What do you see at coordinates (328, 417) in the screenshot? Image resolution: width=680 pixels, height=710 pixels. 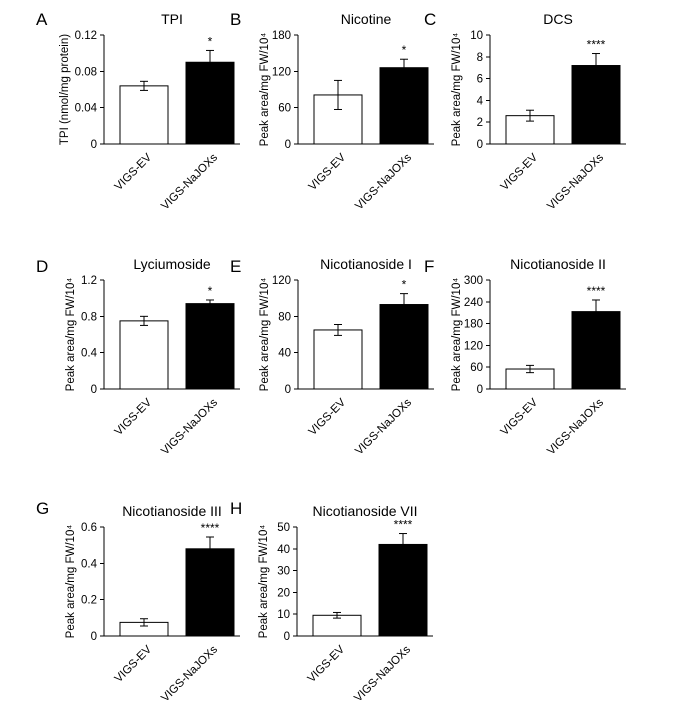 I see `panel-e-category-label: VIGS-EV` at bounding box center [328, 417].